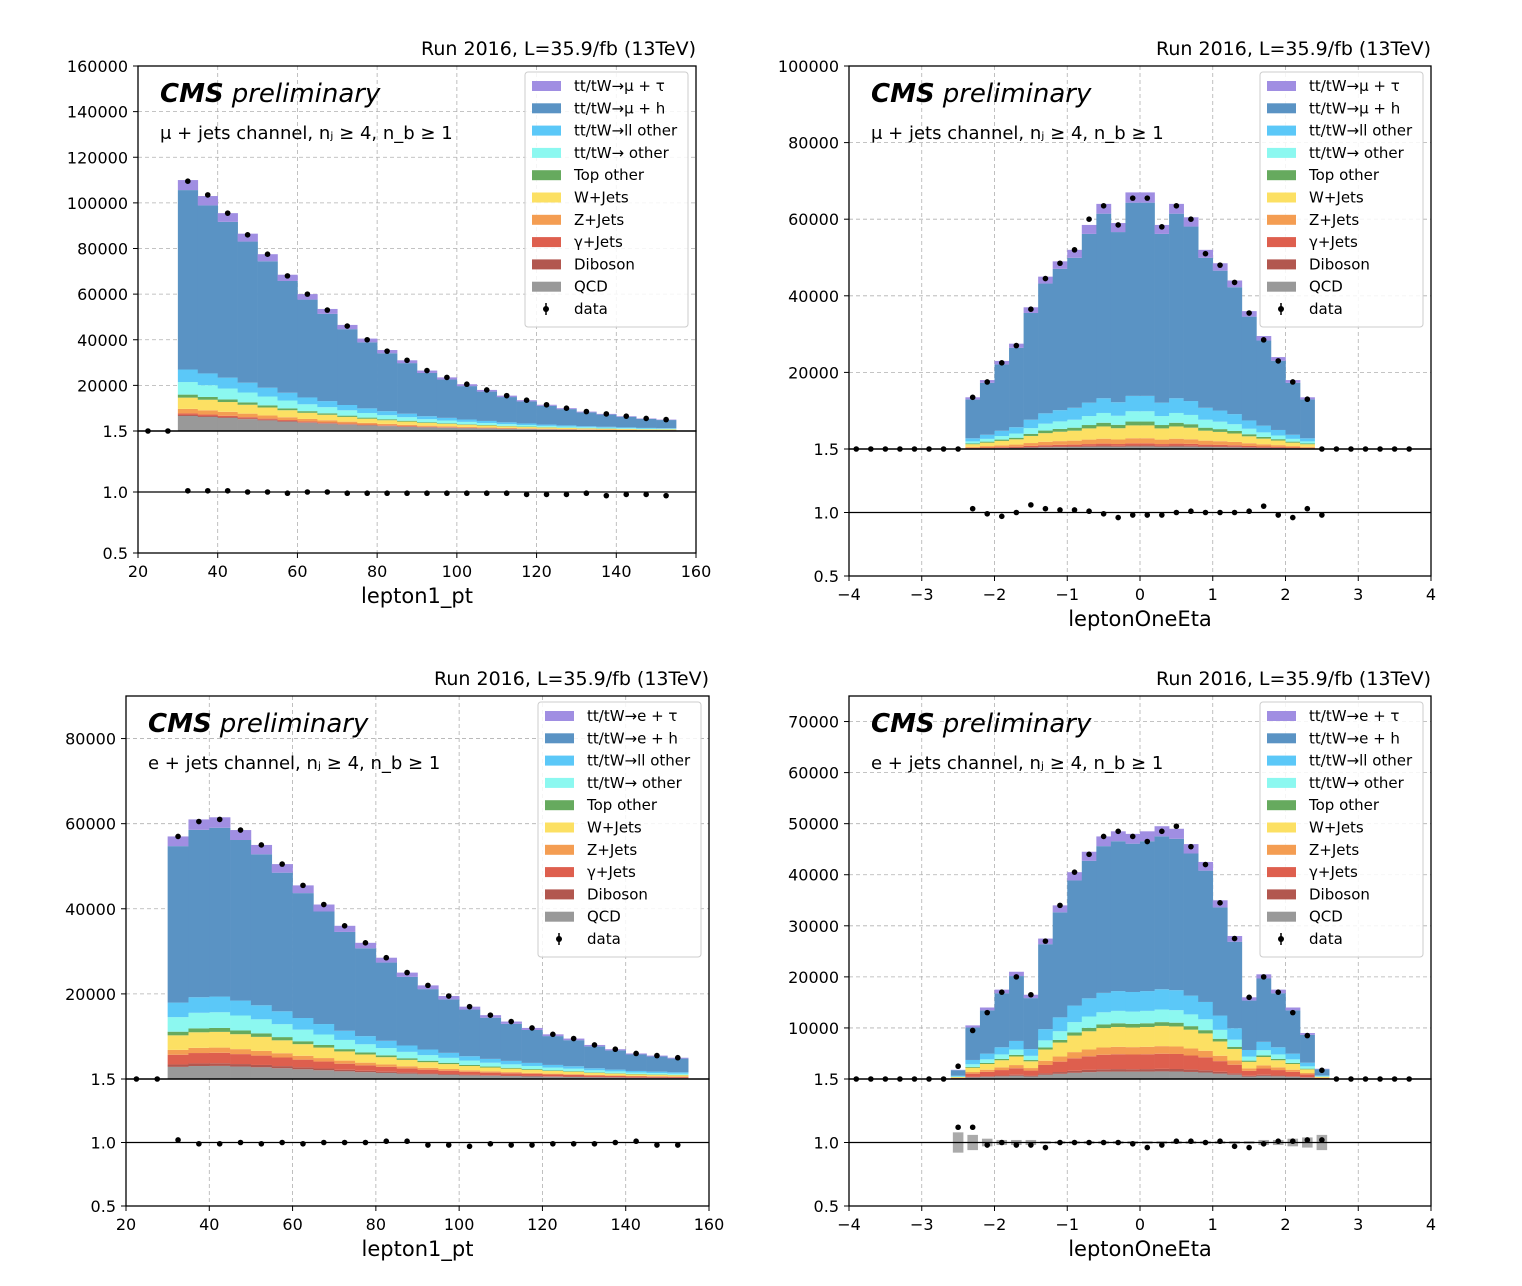  What do you see at coordinates (90, 994) in the screenshot?
I see `y-tick-label: 20000` at bounding box center [90, 994].